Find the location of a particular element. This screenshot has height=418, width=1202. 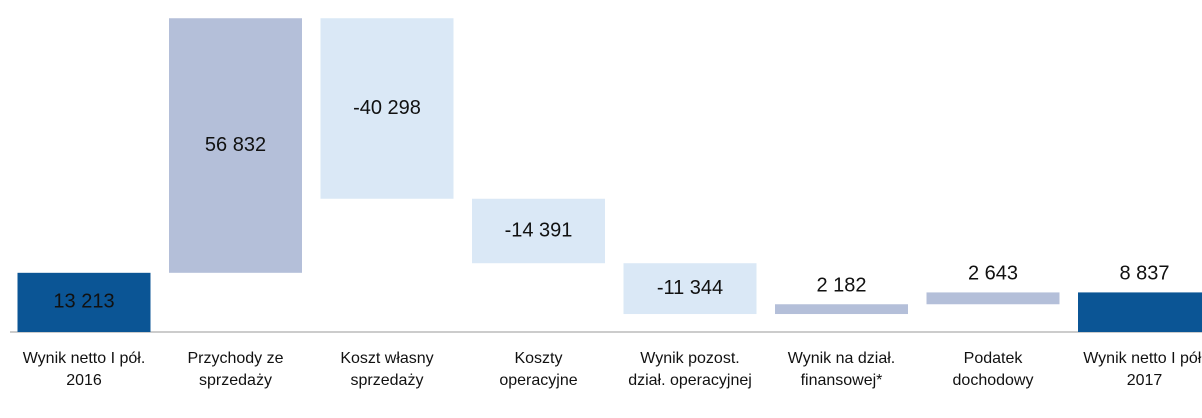

value-label: 8 837 is located at coordinates (1144, 274).